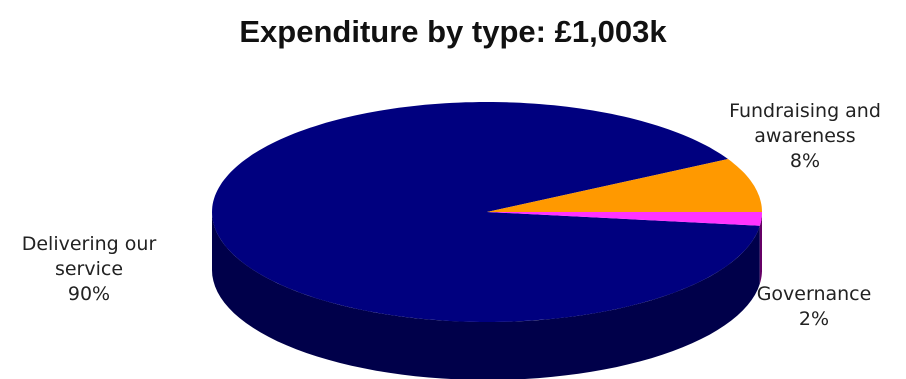 This screenshot has width=906, height=379. I want to click on chart-title: Expenditure by type: £1,003k, so click(453, 31).